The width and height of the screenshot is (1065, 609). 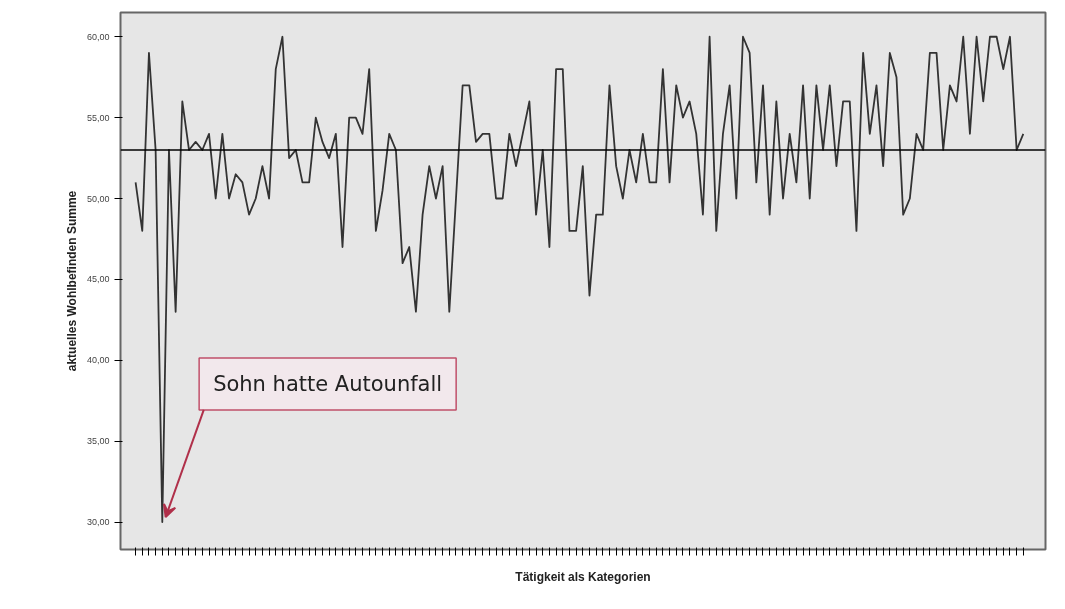 What do you see at coordinates (583, 576) in the screenshot?
I see `x-axis-title: Tätigkeit als Kategorien` at bounding box center [583, 576].